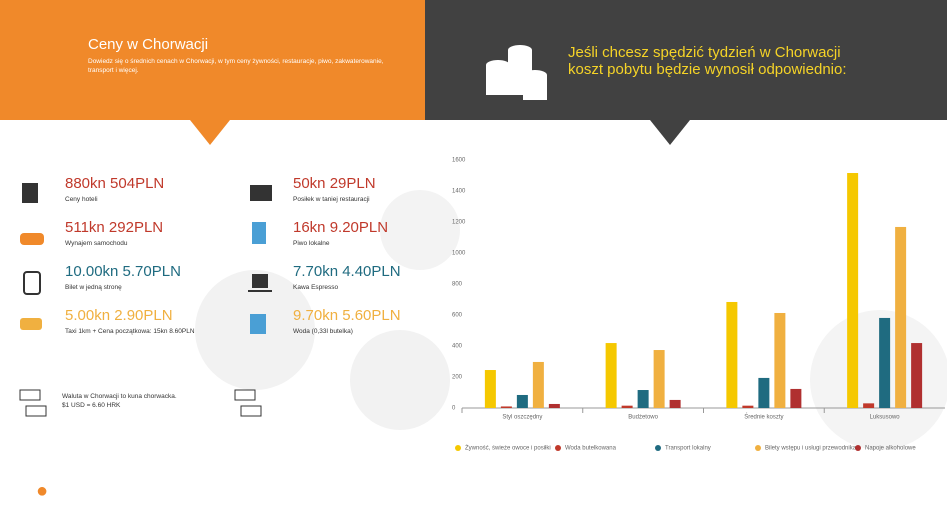 This screenshot has width=947, height=512. What do you see at coordinates (811, 449) in the screenshot?
I see `legend-label: Bilety wstępu i usługi przewodnika` at bounding box center [811, 449].